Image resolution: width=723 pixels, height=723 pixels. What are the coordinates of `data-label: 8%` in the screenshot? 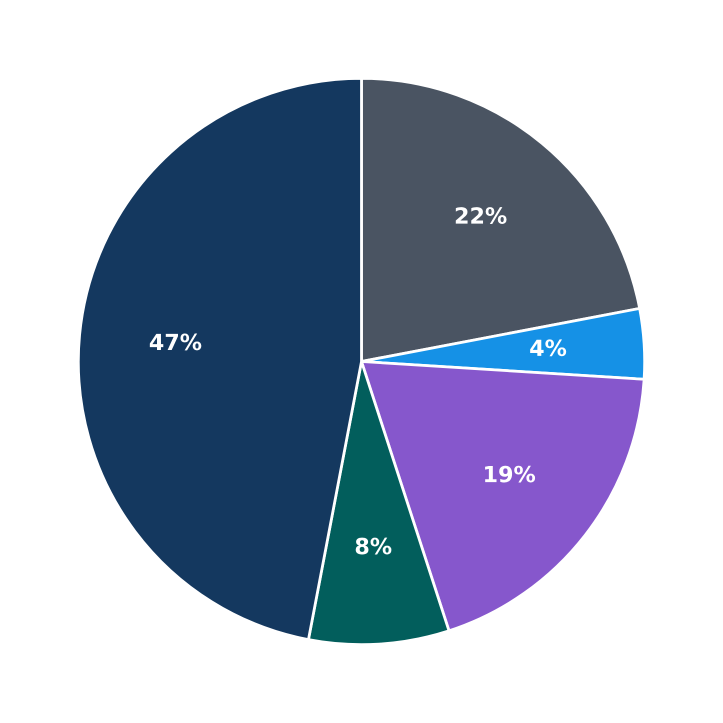 It's located at (374, 546).